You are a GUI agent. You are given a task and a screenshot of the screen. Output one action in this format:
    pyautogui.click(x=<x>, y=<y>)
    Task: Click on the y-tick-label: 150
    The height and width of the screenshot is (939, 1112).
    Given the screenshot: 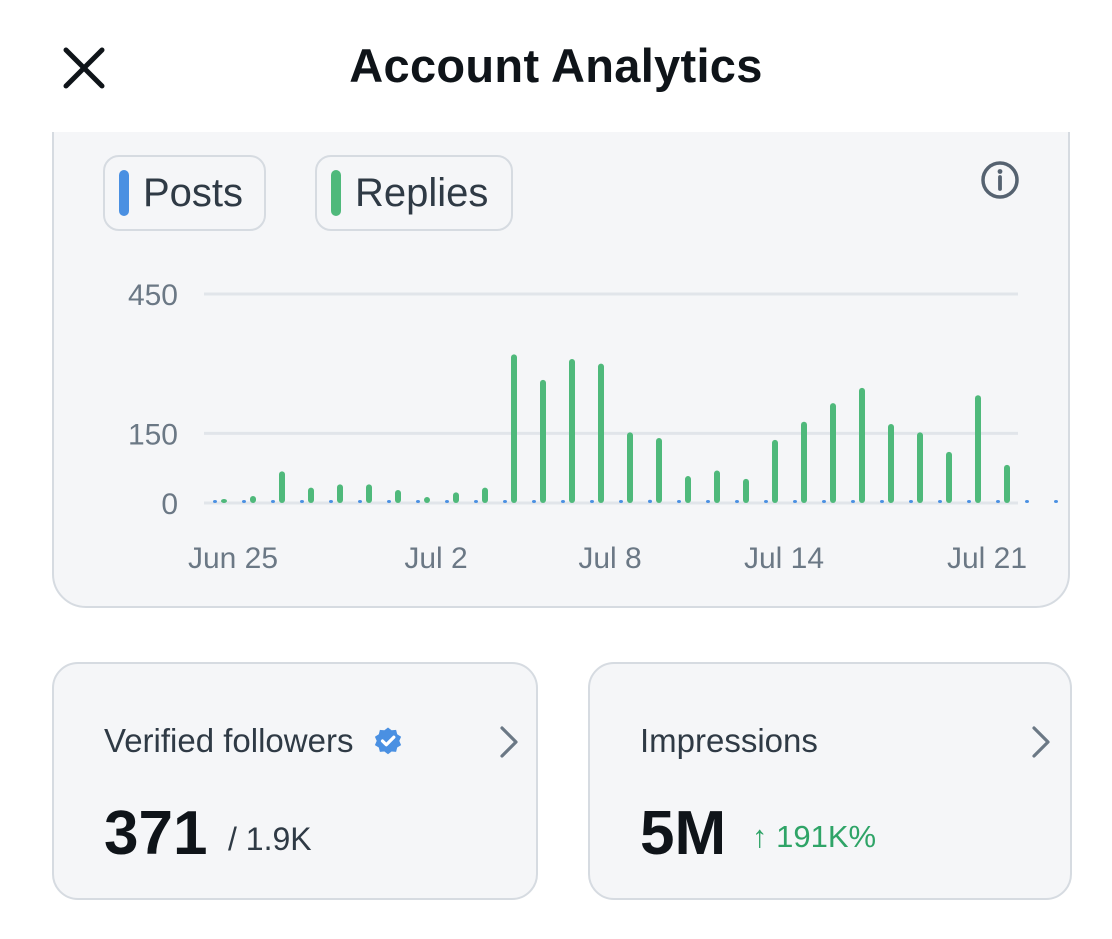 What is the action you would take?
    pyautogui.click(x=153, y=434)
    